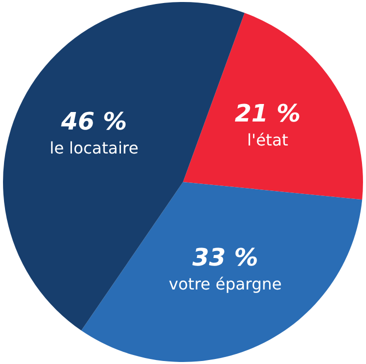  Describe the element at coordinates (93, 121) in the screenshot. I see `data-label: 46 %` at that location.